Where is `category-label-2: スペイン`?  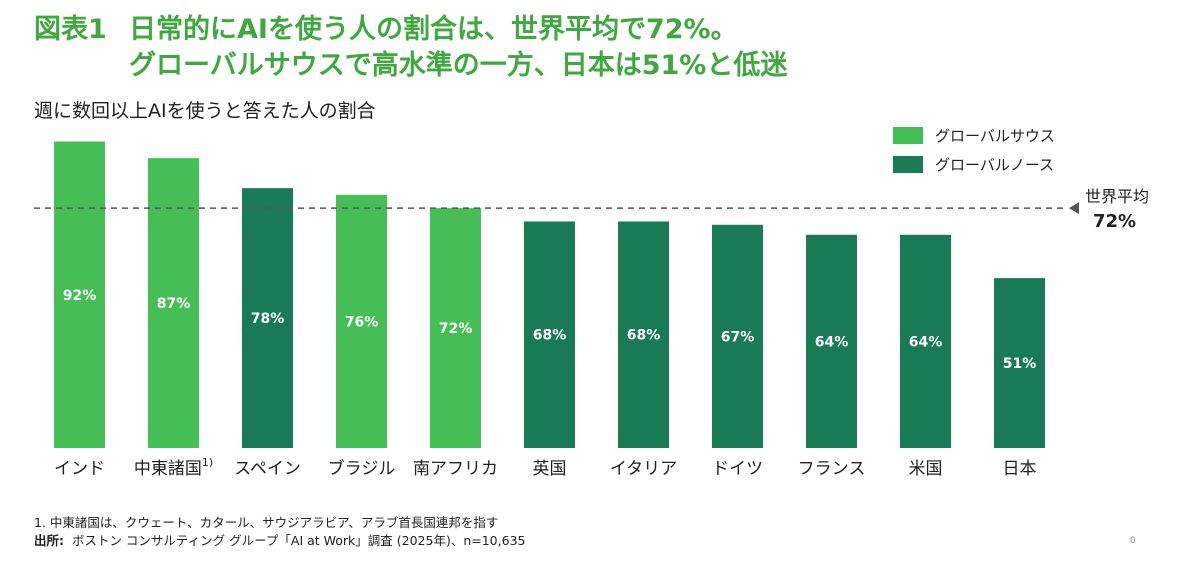
category-label-2: スペイン is located at coordinates (267, 469).